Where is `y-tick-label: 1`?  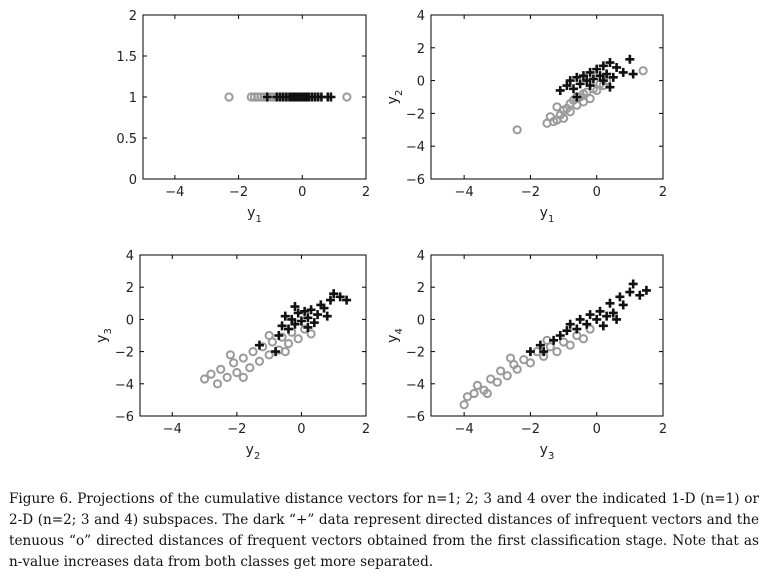 y-tick-label: 1 is located at coordinates (133, 98).